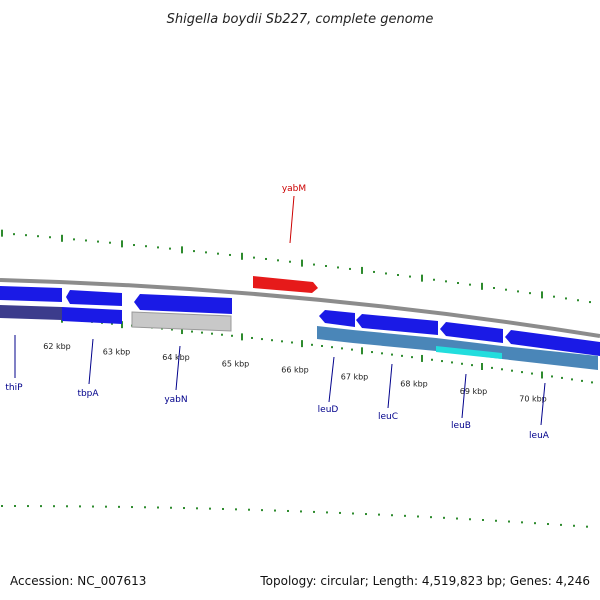  What do you see at coordinates (296, 266) in the screenshot?
I see `upper-tick-row` at bounding box center [296, 266].